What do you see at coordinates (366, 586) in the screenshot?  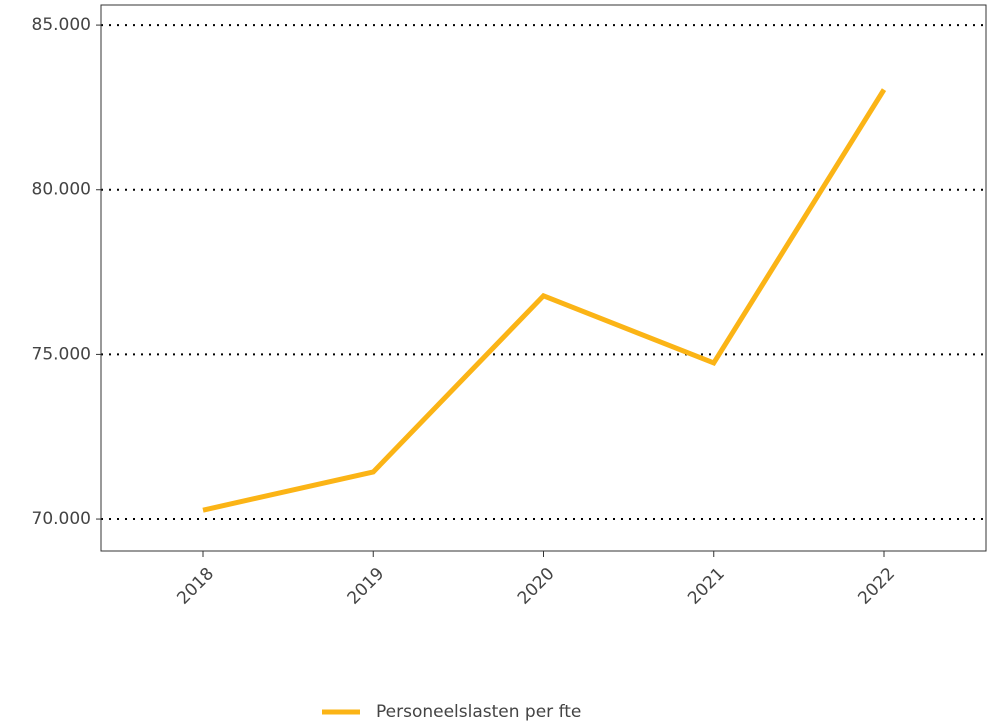 I see `x-tick-label: 2019` at bounding box center [366, 586].